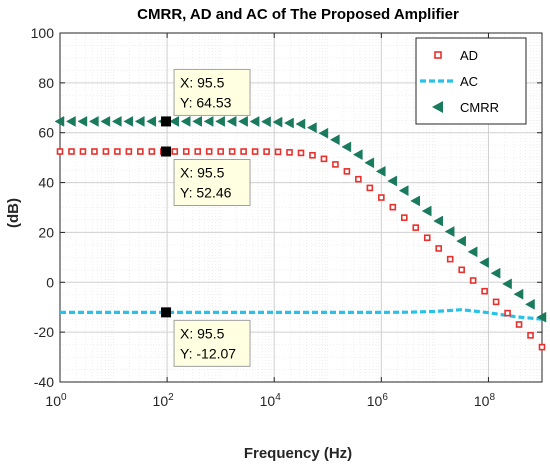  I want to click on y-tick-label: 0, so click(50, 282).